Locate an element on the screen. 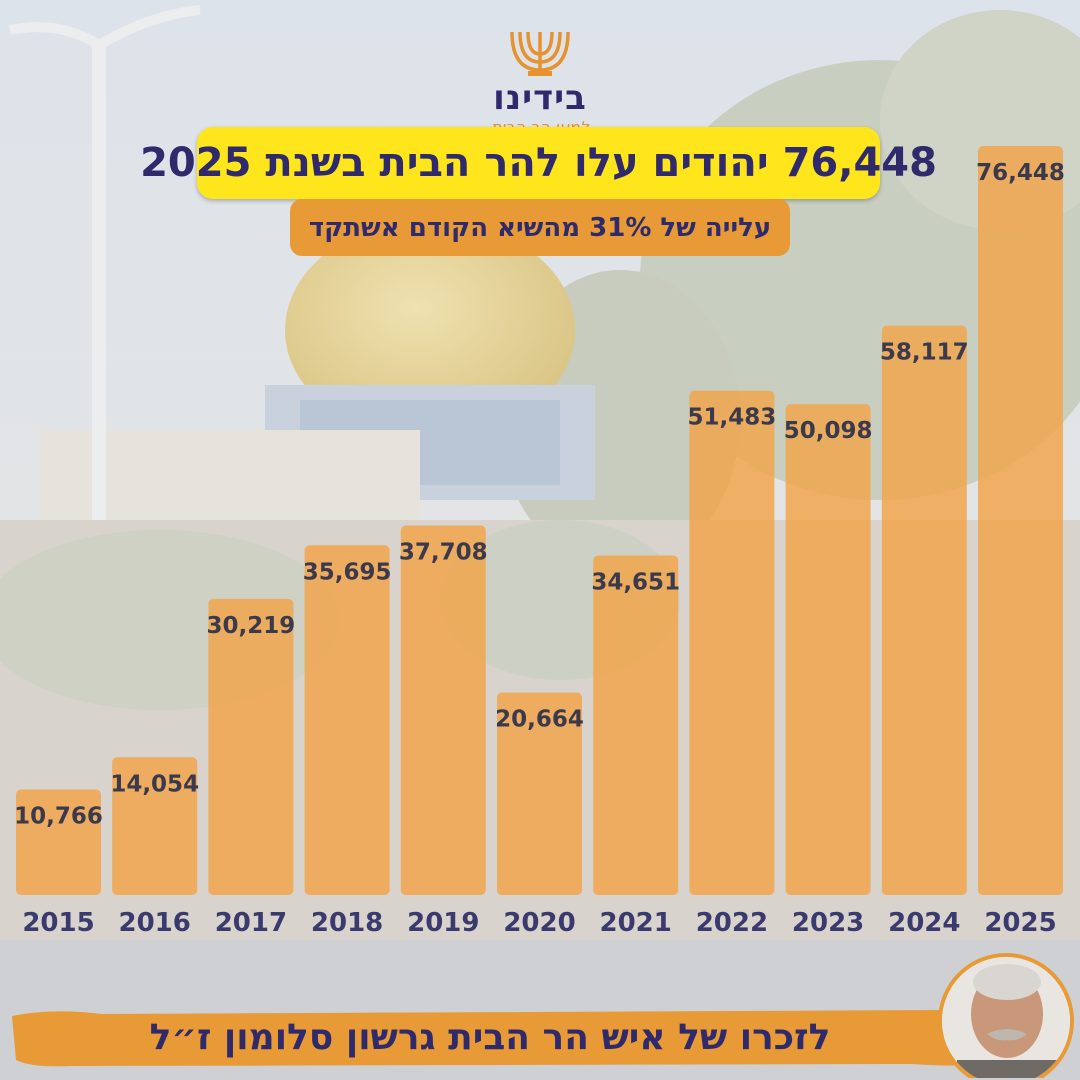  year-label-2015: 2015 is located at coordinates (58, 923).